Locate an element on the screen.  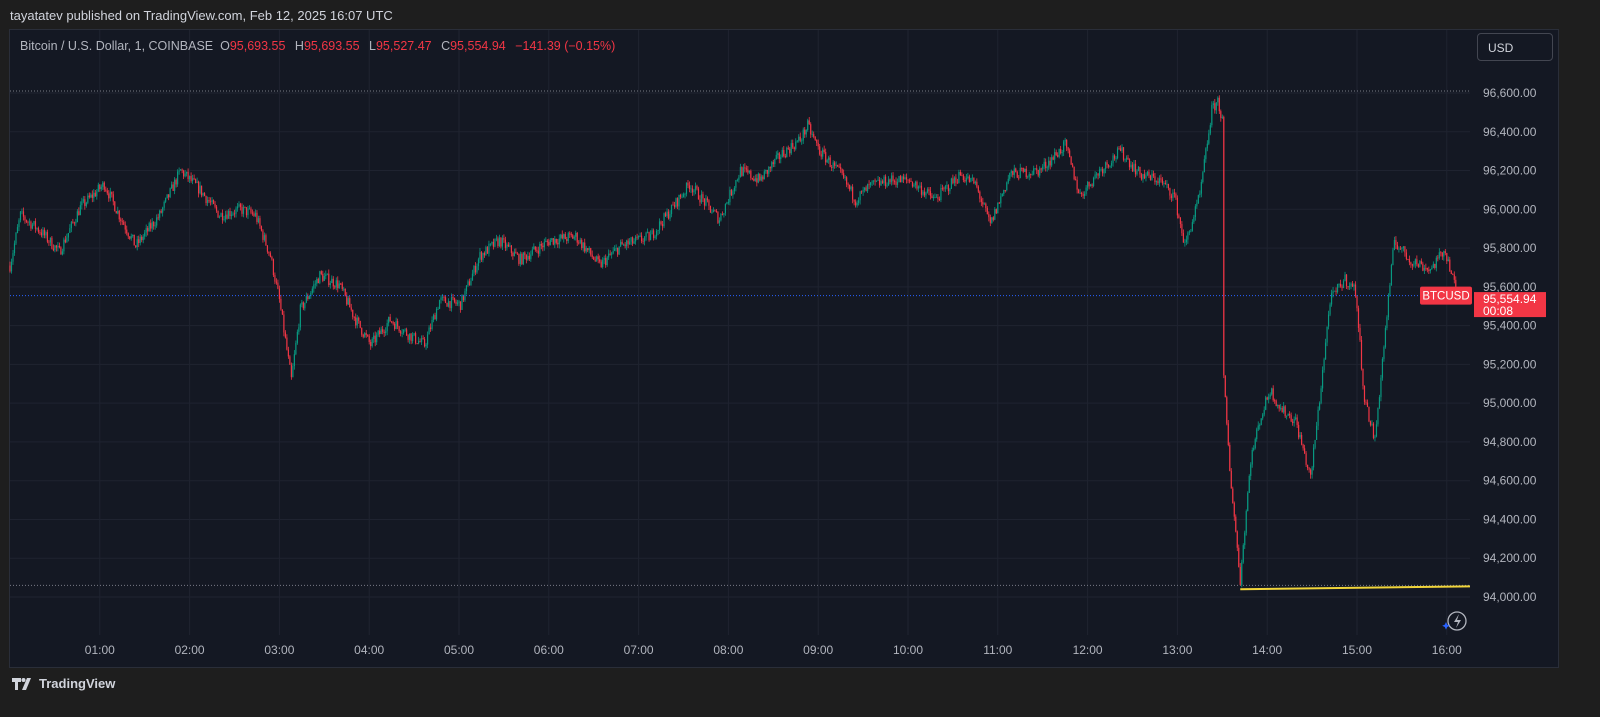
y-tick-label: 96,600.00 is located at coordinates (1510, 93).